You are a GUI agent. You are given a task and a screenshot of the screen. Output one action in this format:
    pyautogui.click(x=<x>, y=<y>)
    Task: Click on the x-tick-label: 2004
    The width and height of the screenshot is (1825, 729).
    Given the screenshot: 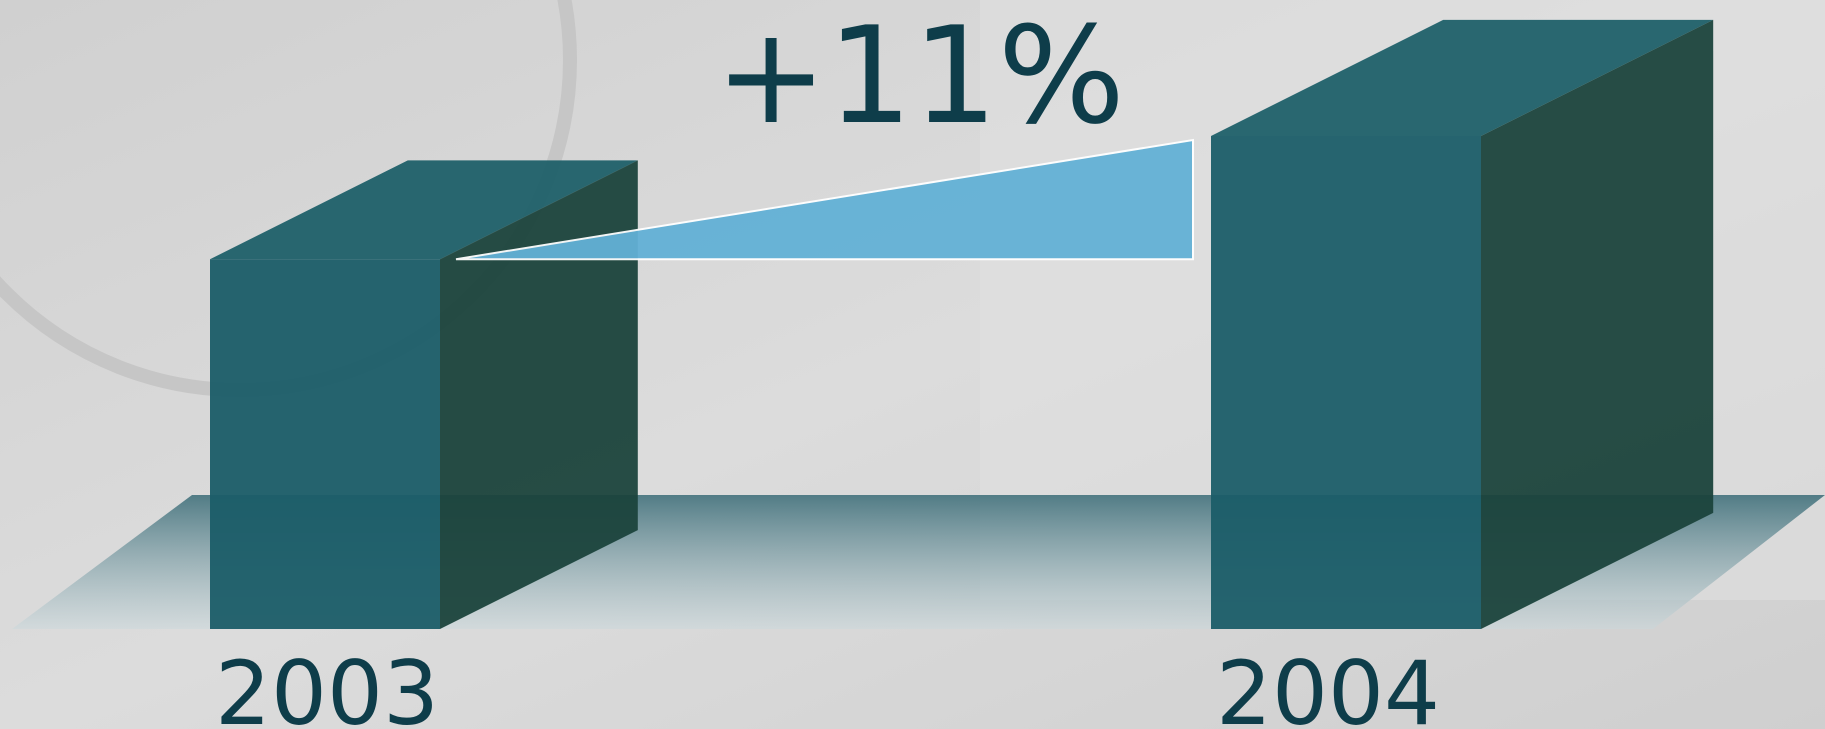 What is the action you would take?
    pyautogui.click(x=1328, y=685)
    